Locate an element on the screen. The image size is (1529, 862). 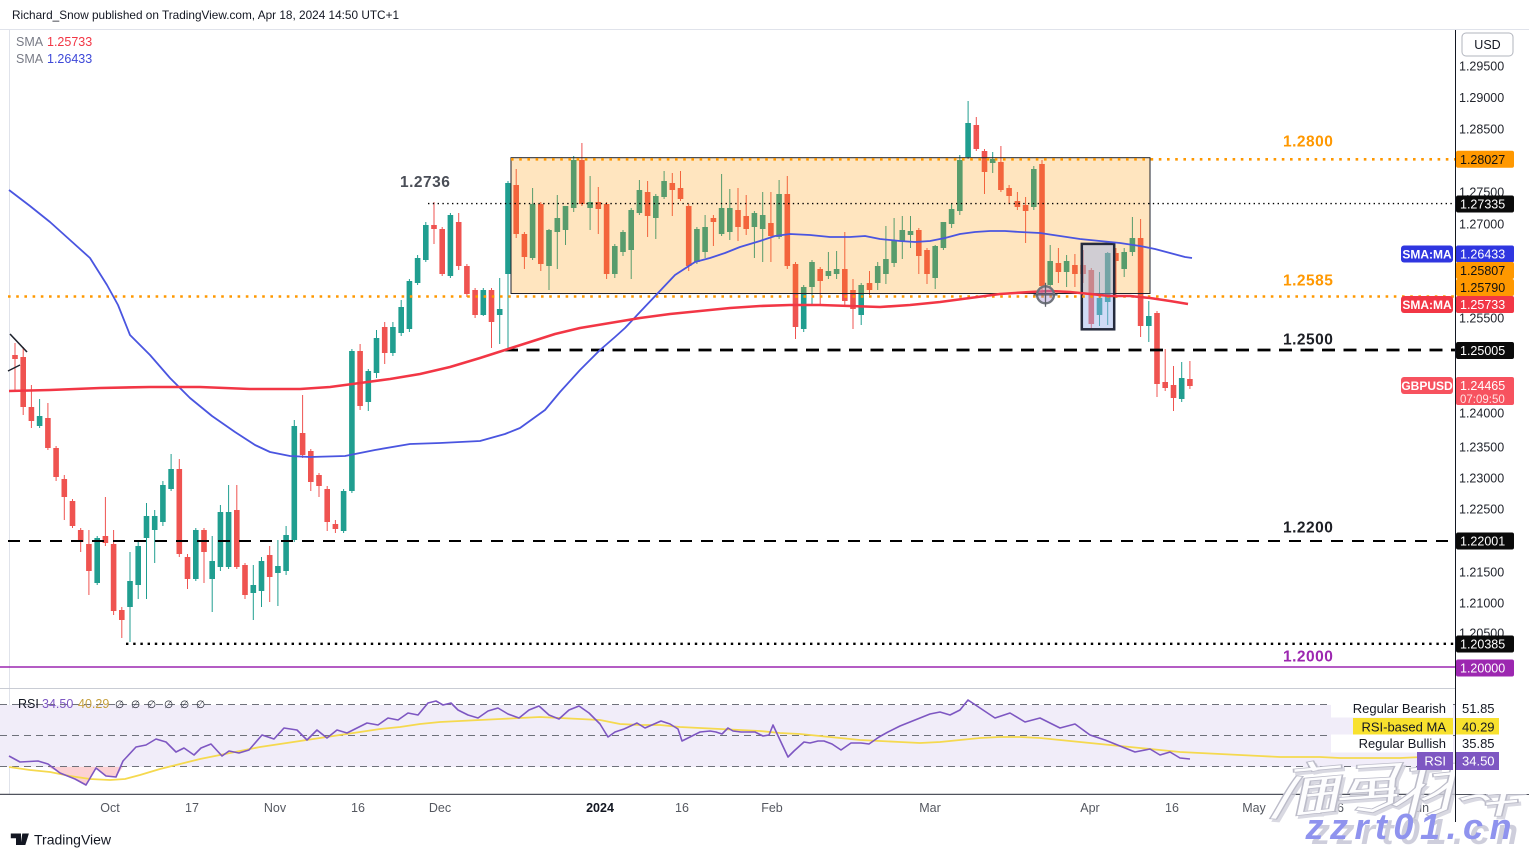
svg-text: USD is located at coordinates (1487, 45).